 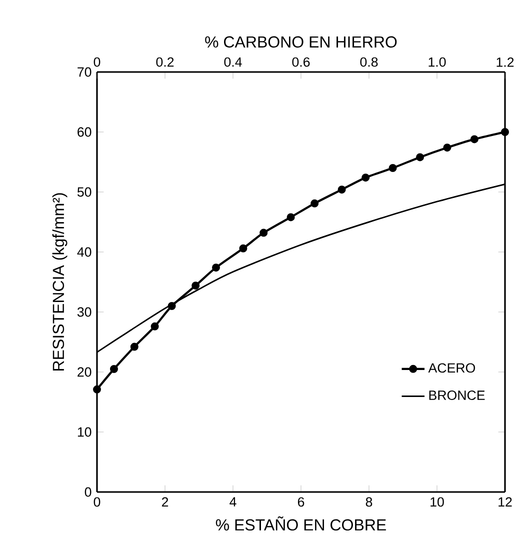 What do you see at coordinates (84, 312) in the screenshot?
I see `y-tick-label: 30` at bounding box center [84, 312].